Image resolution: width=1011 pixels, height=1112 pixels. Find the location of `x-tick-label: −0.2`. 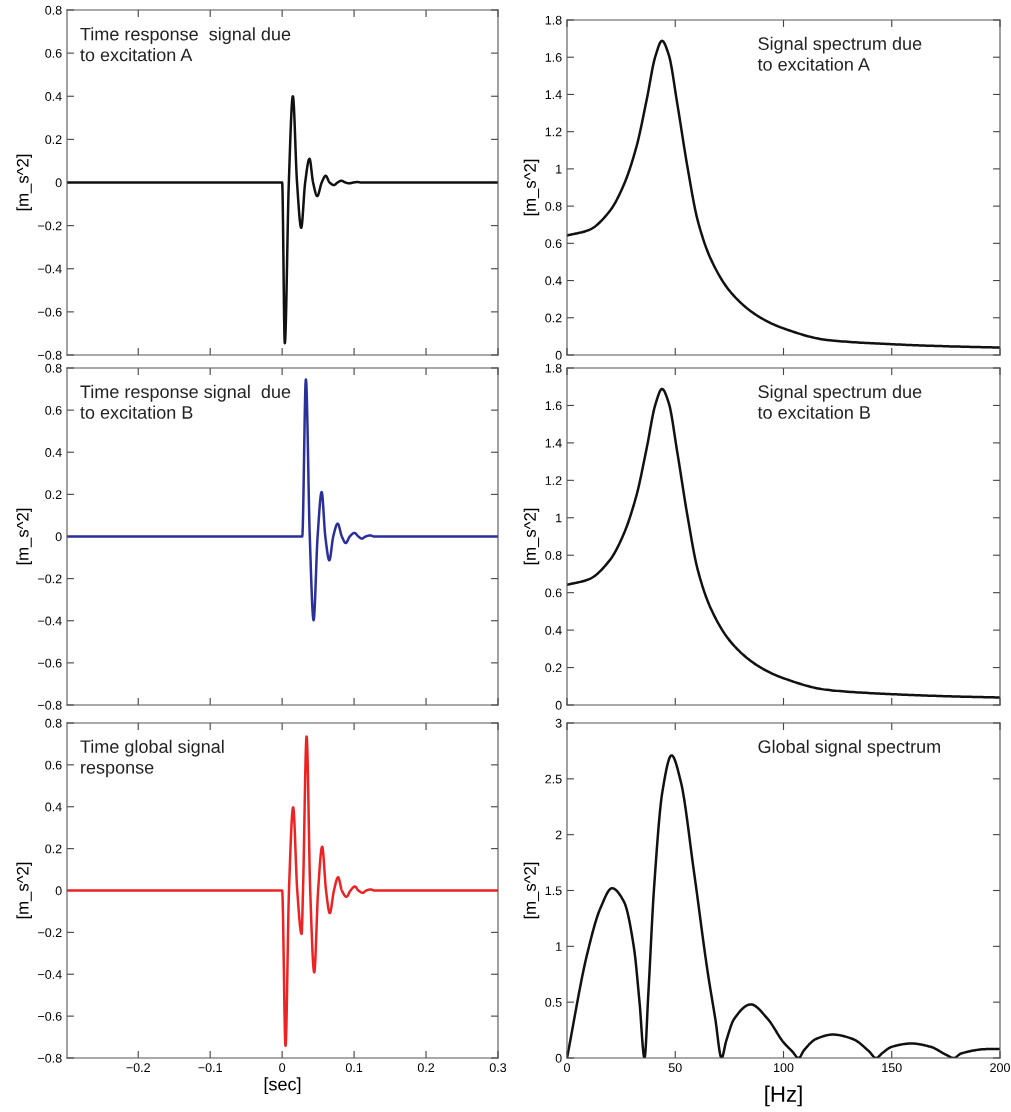

x-tick-label: −0.2 is located at coordinates (138, 1068).